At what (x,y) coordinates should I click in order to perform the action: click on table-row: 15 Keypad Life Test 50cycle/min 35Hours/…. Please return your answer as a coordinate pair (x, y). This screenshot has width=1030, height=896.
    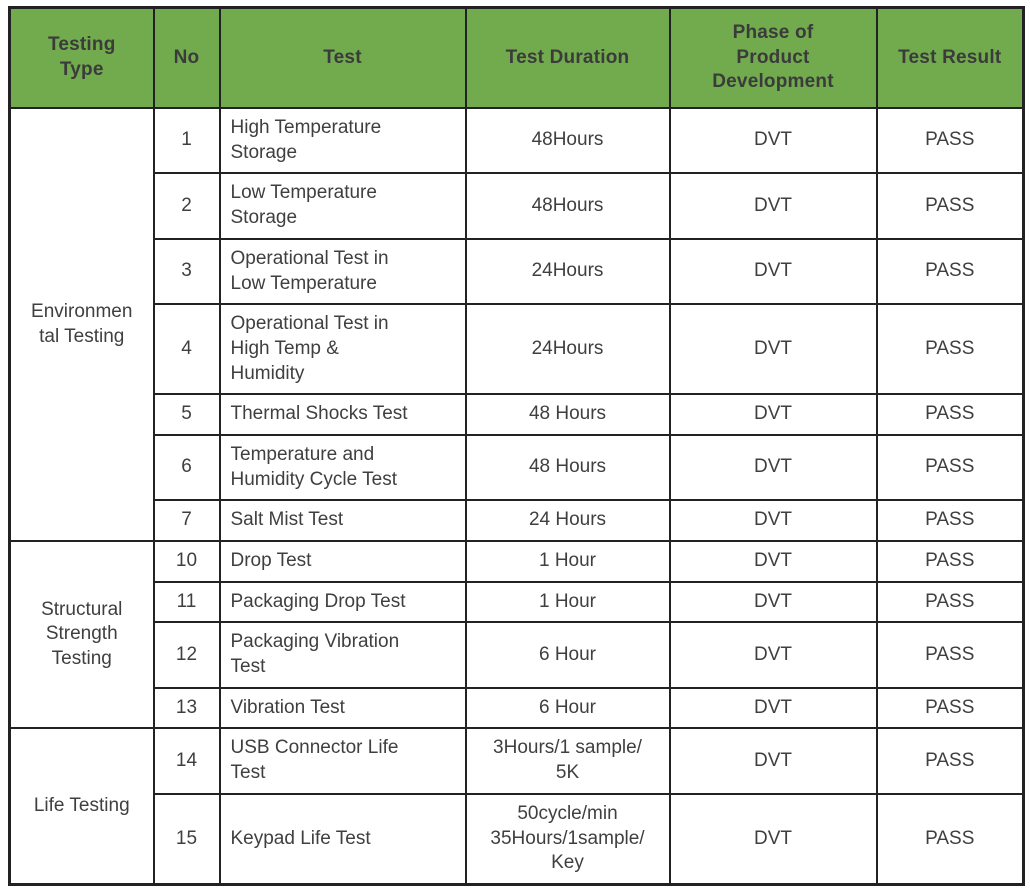
    Looking at the image, I should click on (517, 839).